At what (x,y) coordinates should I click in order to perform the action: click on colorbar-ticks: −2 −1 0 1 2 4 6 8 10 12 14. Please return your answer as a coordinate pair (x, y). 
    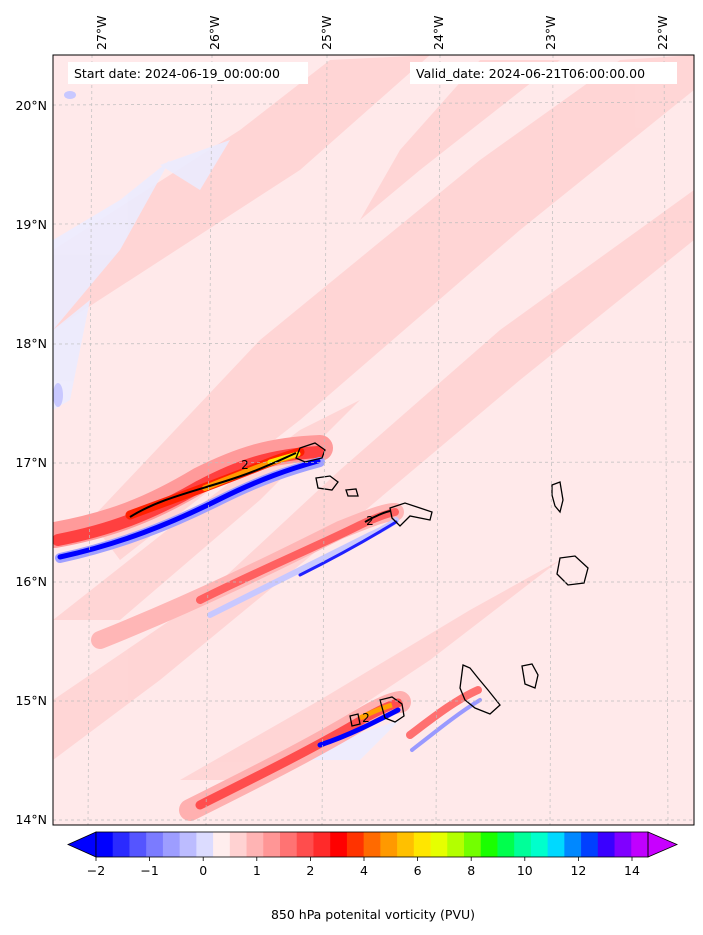
    Looking at the image, I should click on (363, 867).